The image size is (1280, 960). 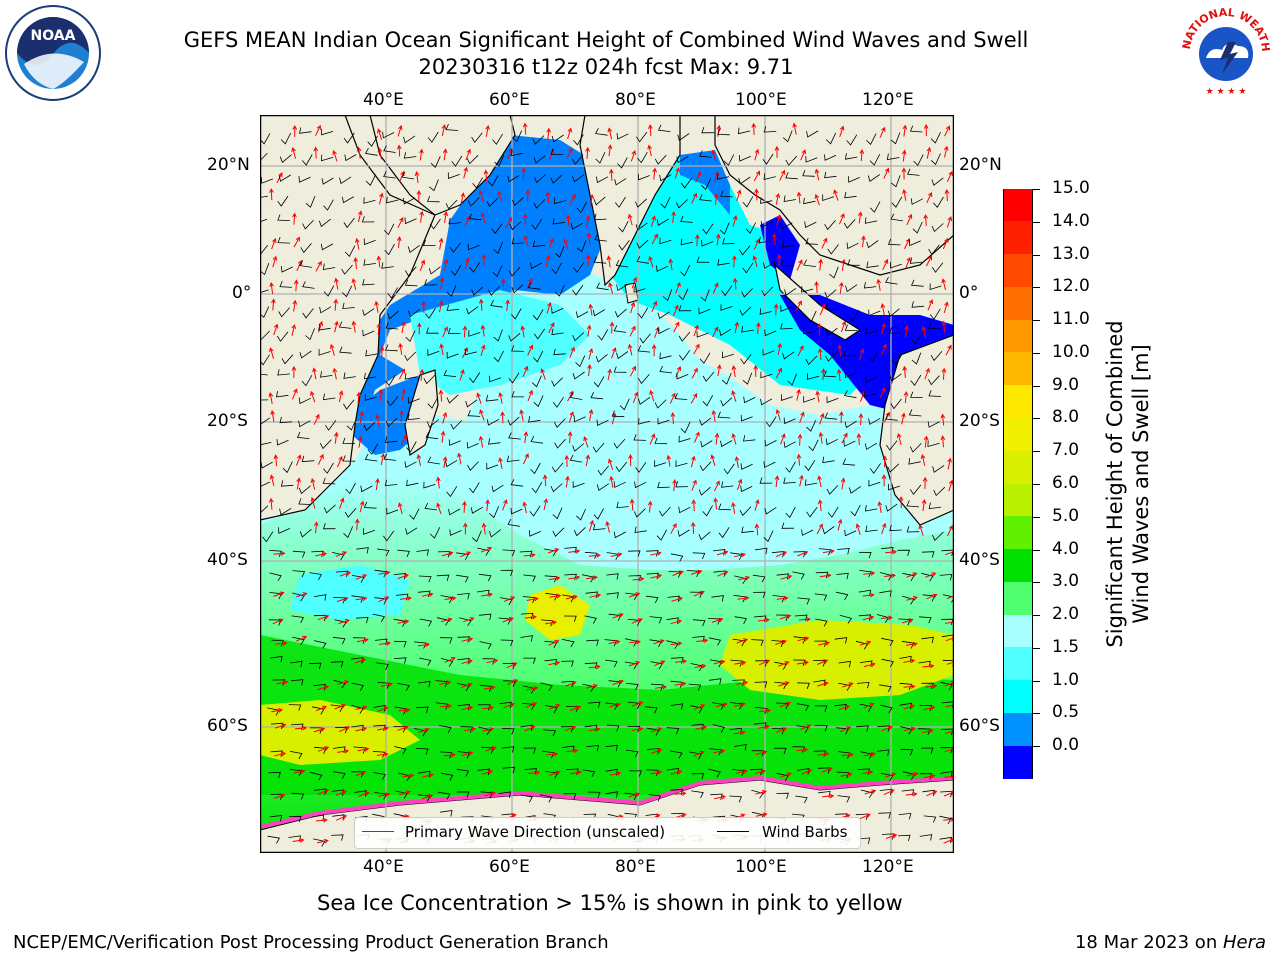 I want to click on colorbar-segment, so click(x=1018, y=566).